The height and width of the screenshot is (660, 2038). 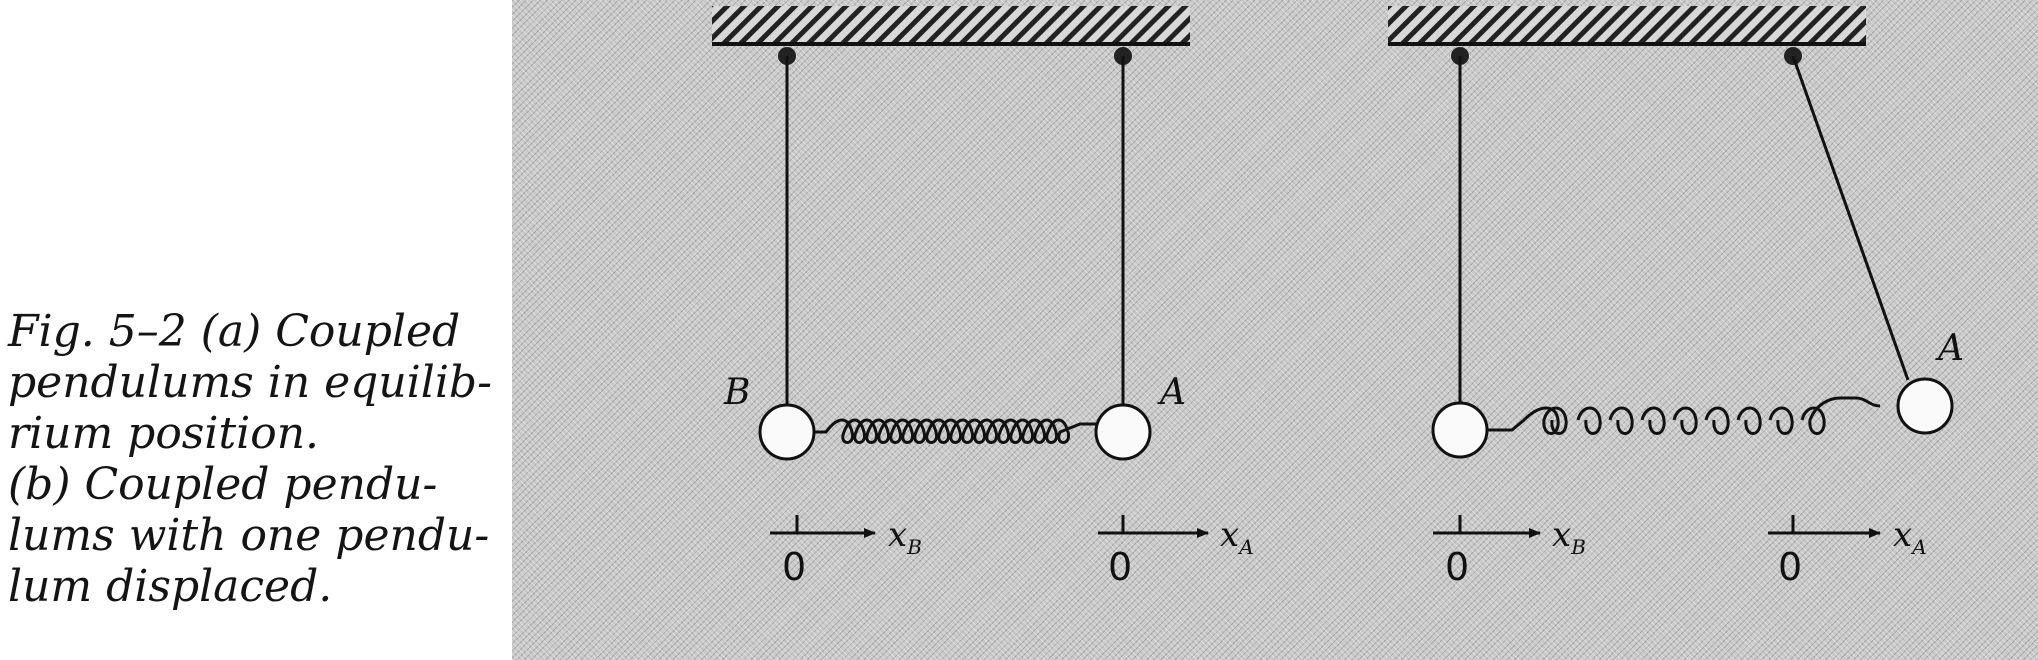 What do you see at coordinates (223, 484) in the screenshot?
I see `caption-line: (b) Coupled pendu-` at bounding box center [223, 484].